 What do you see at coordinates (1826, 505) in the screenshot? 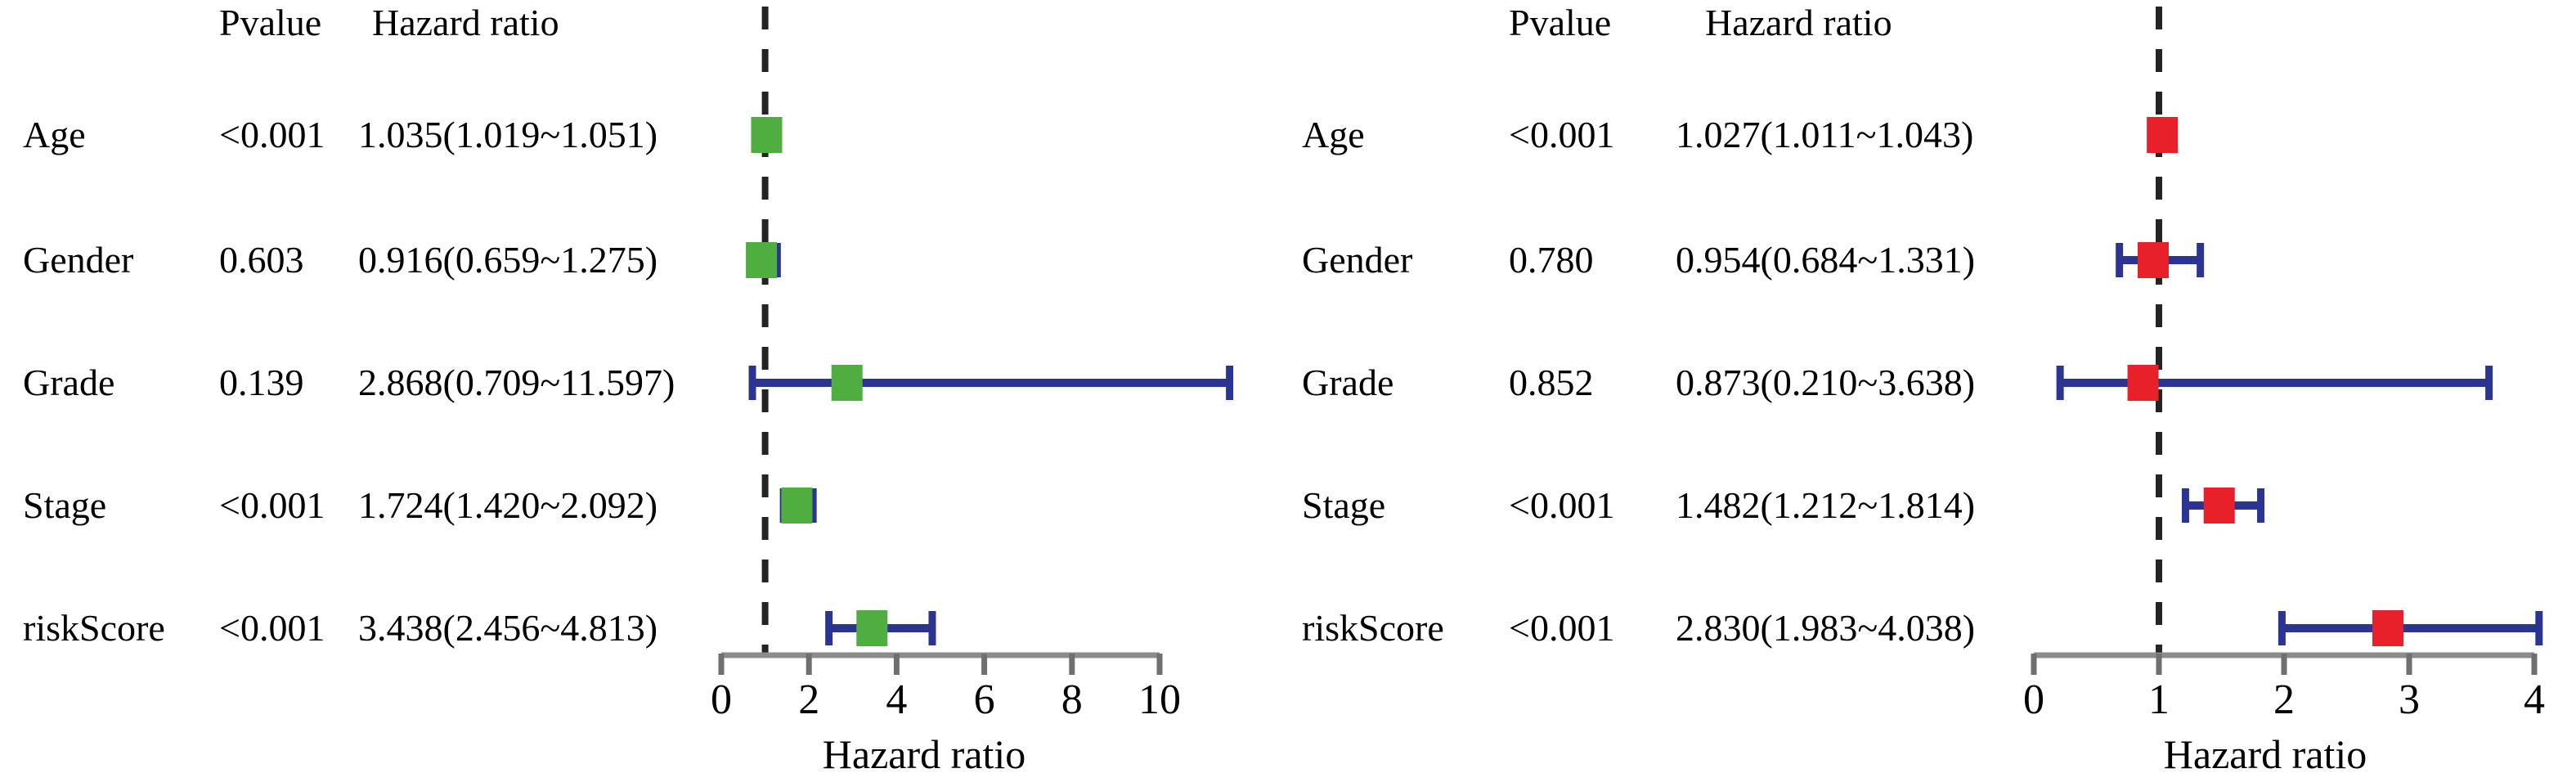
I see `hazard-ratio-ci-text: 1.482(1.212~1.814)` at bounding box center [1826, 505].